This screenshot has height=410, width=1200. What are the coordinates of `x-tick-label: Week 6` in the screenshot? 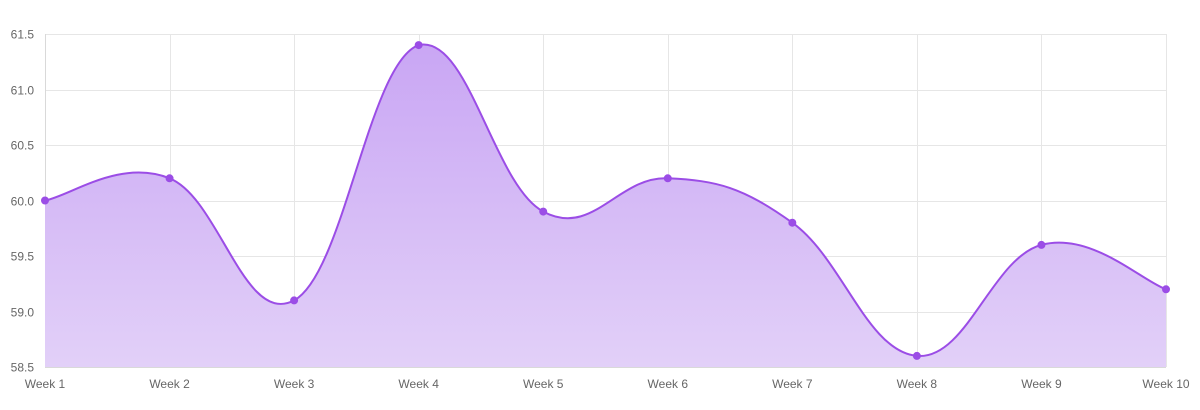 It's located at (668, 384).